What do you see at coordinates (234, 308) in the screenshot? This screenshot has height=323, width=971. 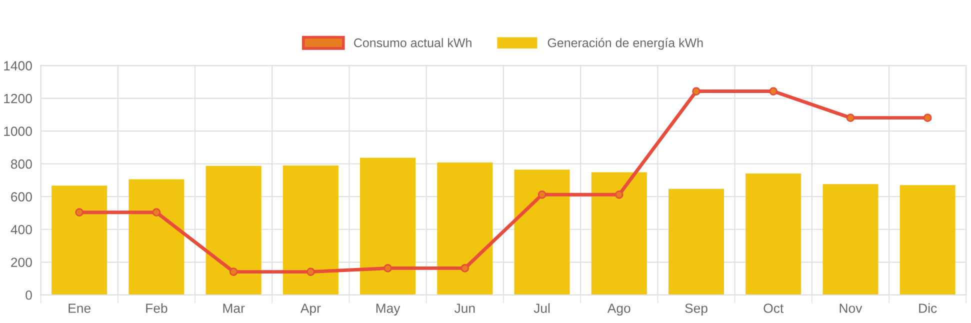 I see `x-tick-label: Mar` at bounding box center [234, 308].